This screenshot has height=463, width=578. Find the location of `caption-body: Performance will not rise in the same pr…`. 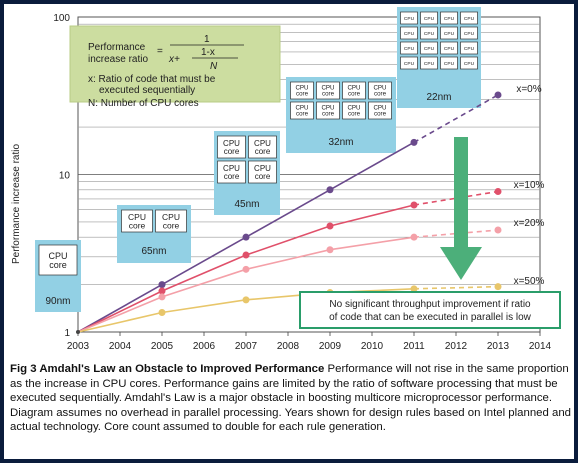

caption-body: Performance will not rise in the same pr… is located at coordinates (291, 398).